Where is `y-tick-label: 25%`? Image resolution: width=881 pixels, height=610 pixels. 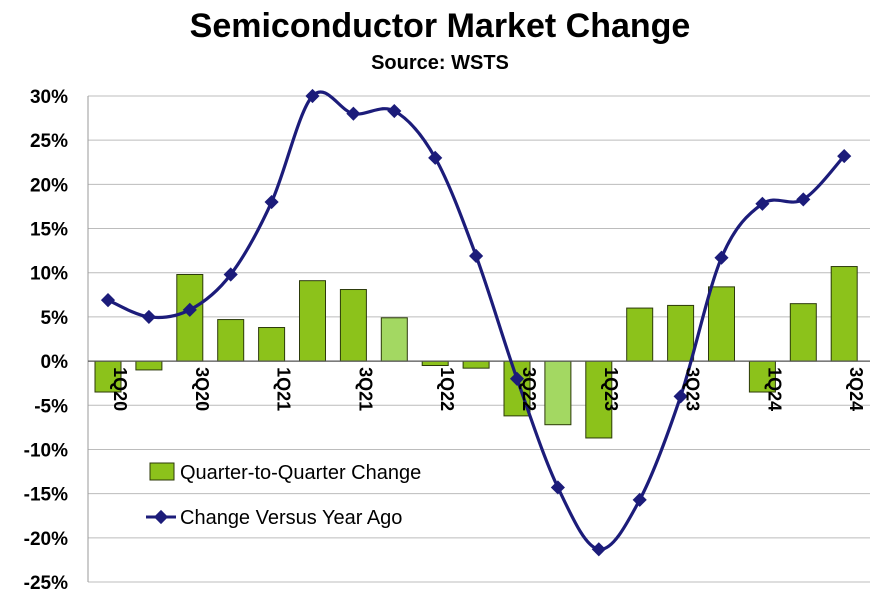 y-tick-label: 25% is located at coordinates (49, 141).